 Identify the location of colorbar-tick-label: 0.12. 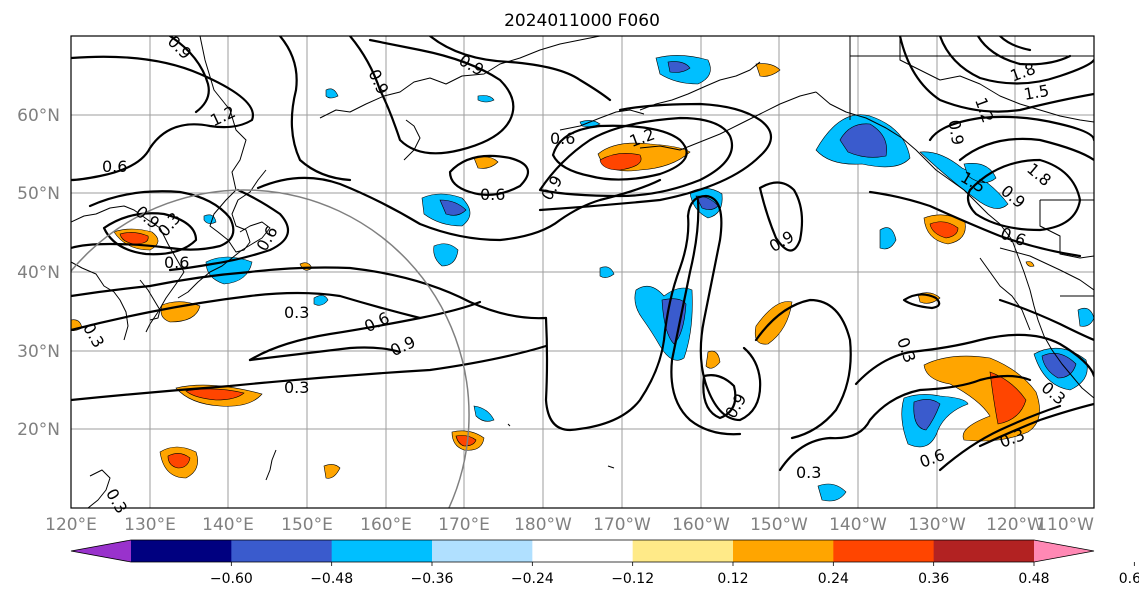
(732, 579).